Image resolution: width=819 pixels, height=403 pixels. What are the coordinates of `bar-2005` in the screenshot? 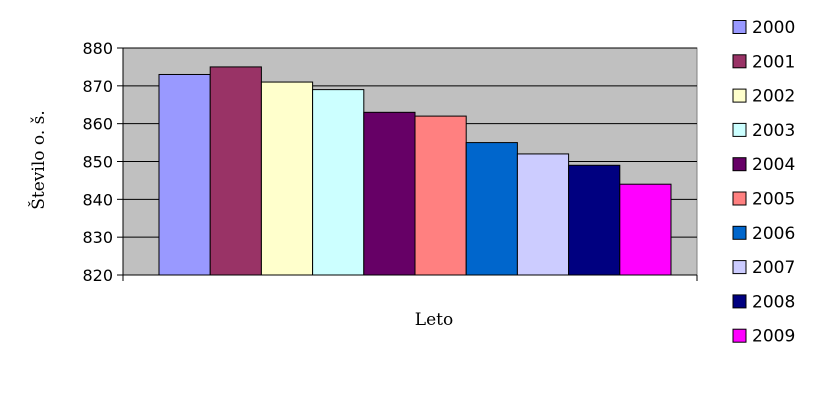 It's located at (440, 195).